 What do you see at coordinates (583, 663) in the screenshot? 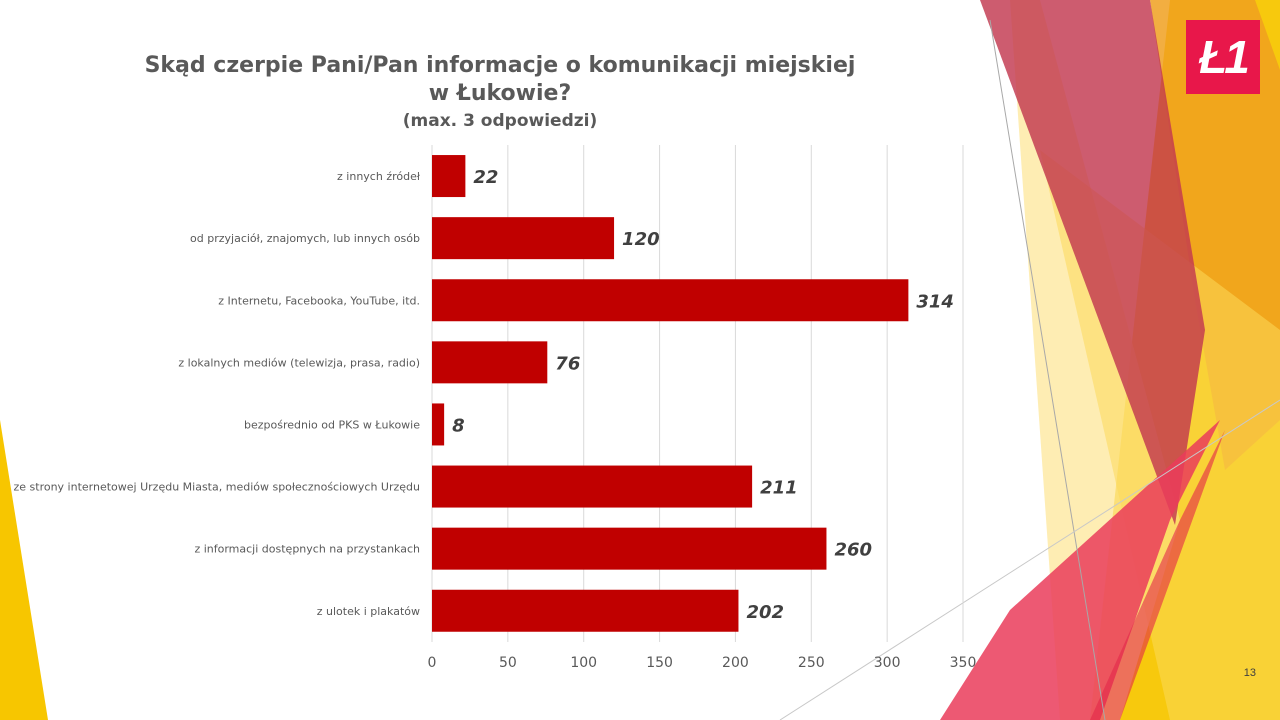
I see `x-tick-label: 100` at bounding box center [583, 663].